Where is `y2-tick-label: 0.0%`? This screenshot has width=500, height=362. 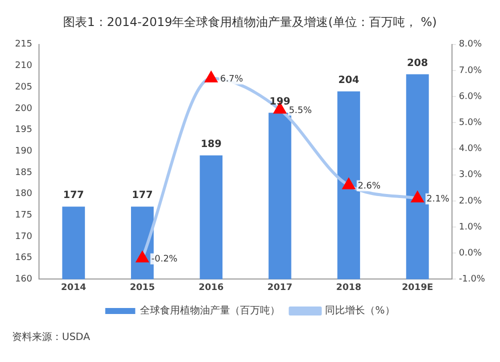 y2-tick-label: 0.0% is located at coordinates (470, 253).